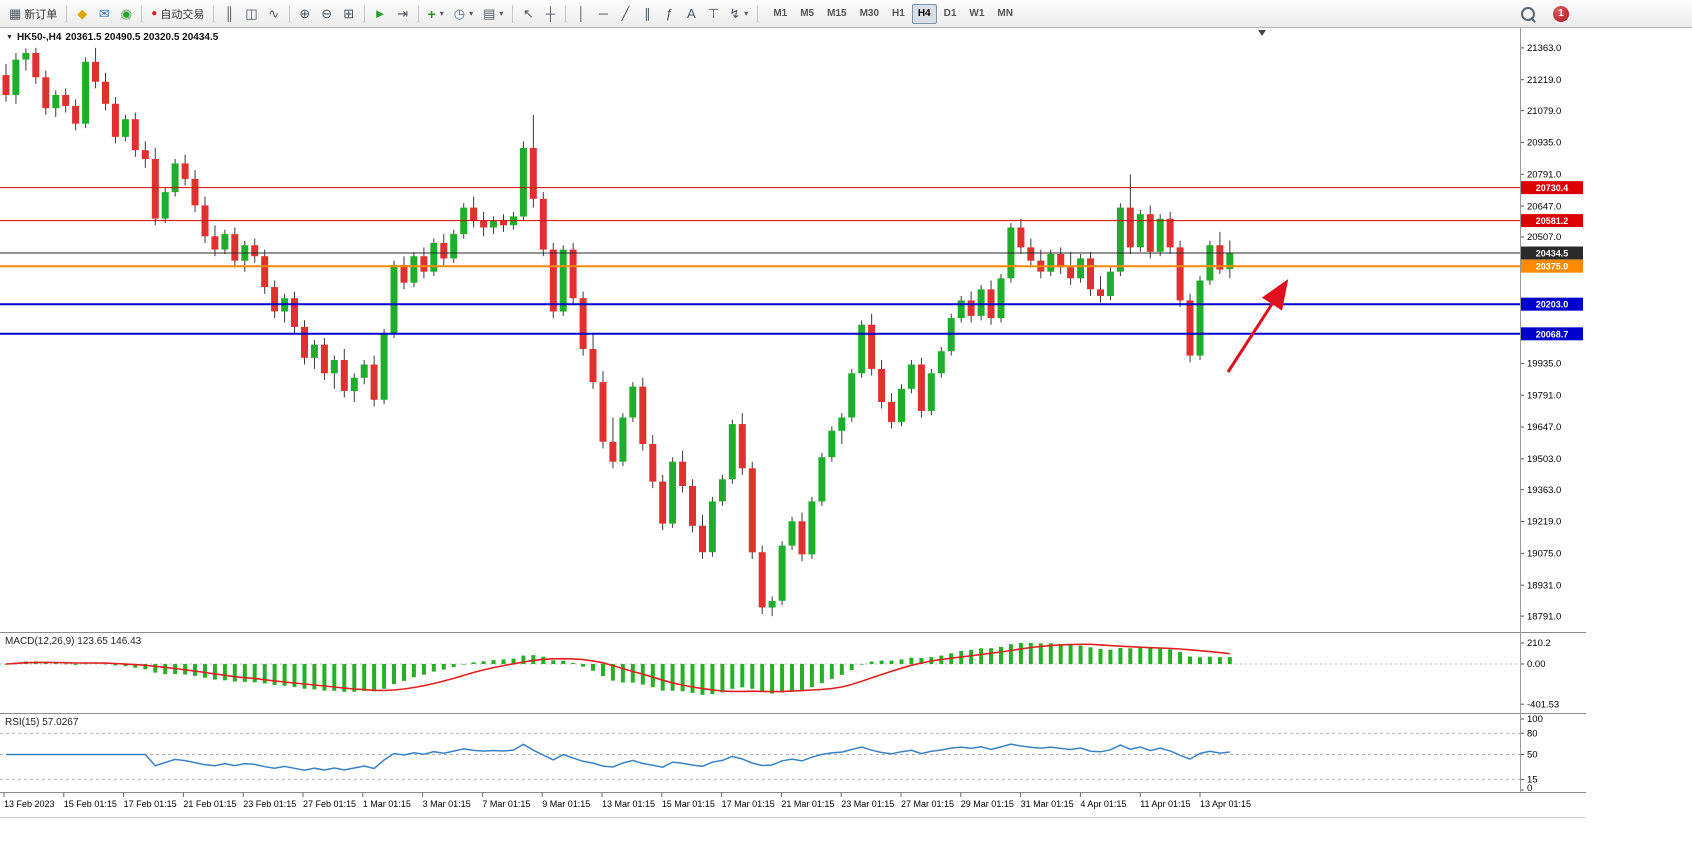  What do you see at coordinates (489, 13) in the screenshot?
I see `templates-icon: ▤` at bounding box center [489, 13].